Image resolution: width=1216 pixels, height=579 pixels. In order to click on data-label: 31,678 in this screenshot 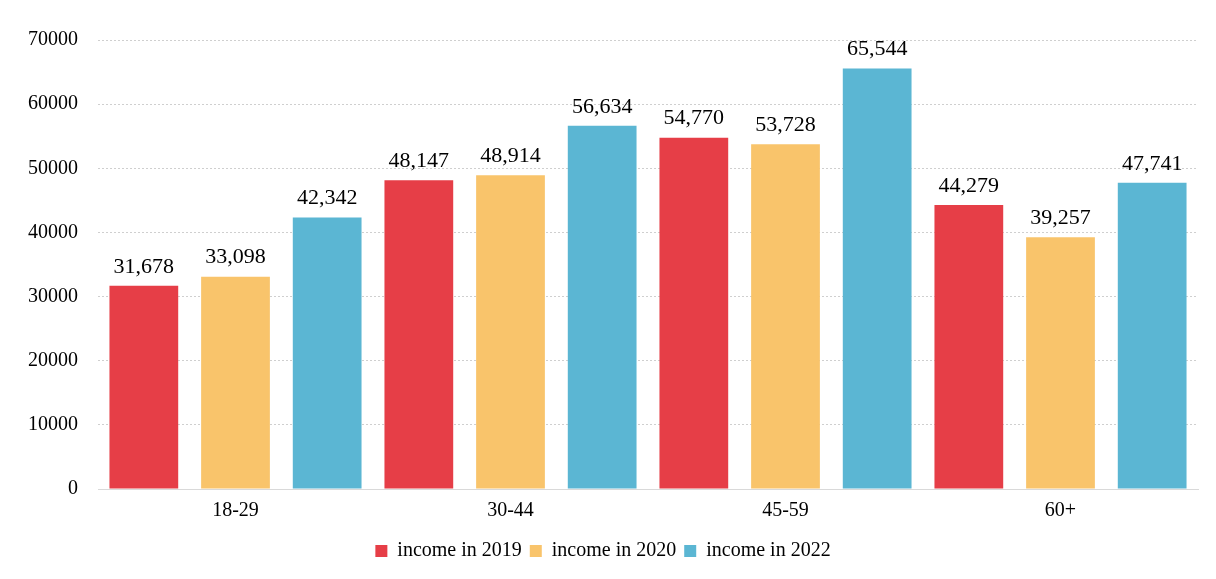, I will do `click(144, 265)`.